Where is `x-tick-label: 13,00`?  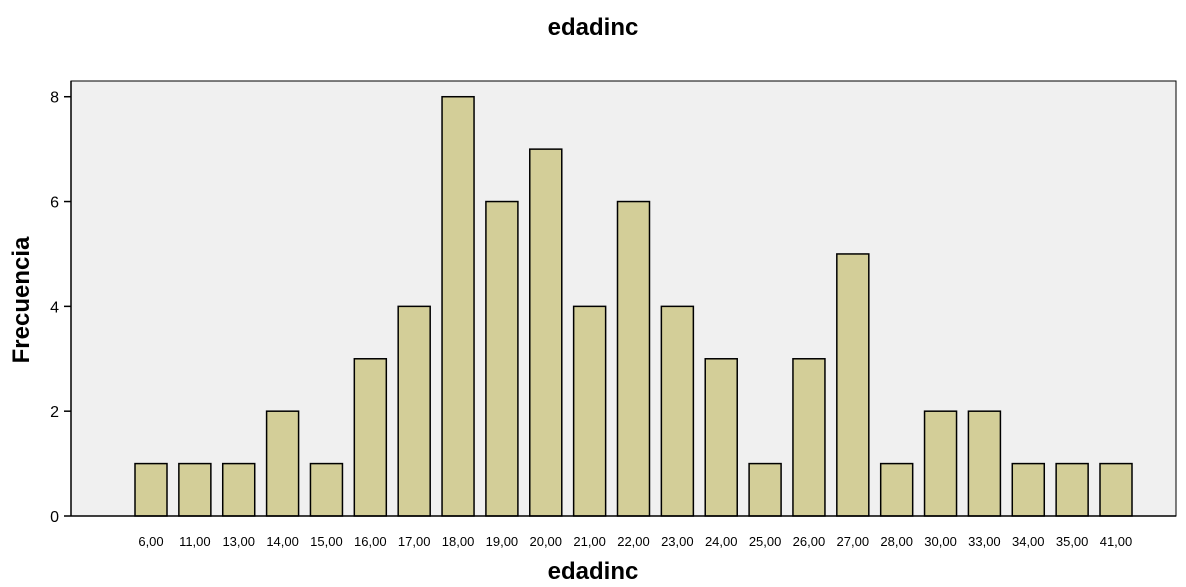
x-tick-label: 13,00 is located at coordinates (238, 541).